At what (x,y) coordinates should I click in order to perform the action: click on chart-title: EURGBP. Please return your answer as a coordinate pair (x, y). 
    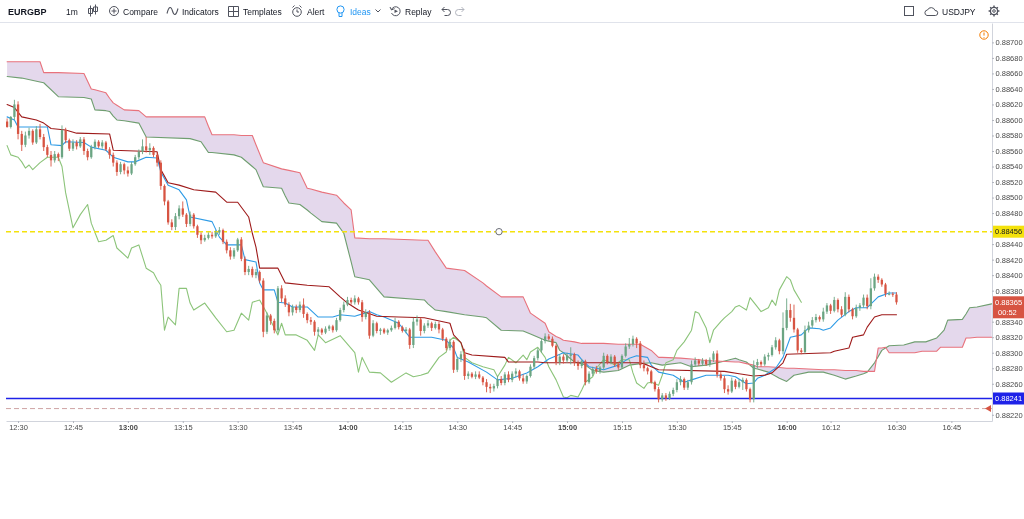
    Looking at the image, I should click on (27, 11).